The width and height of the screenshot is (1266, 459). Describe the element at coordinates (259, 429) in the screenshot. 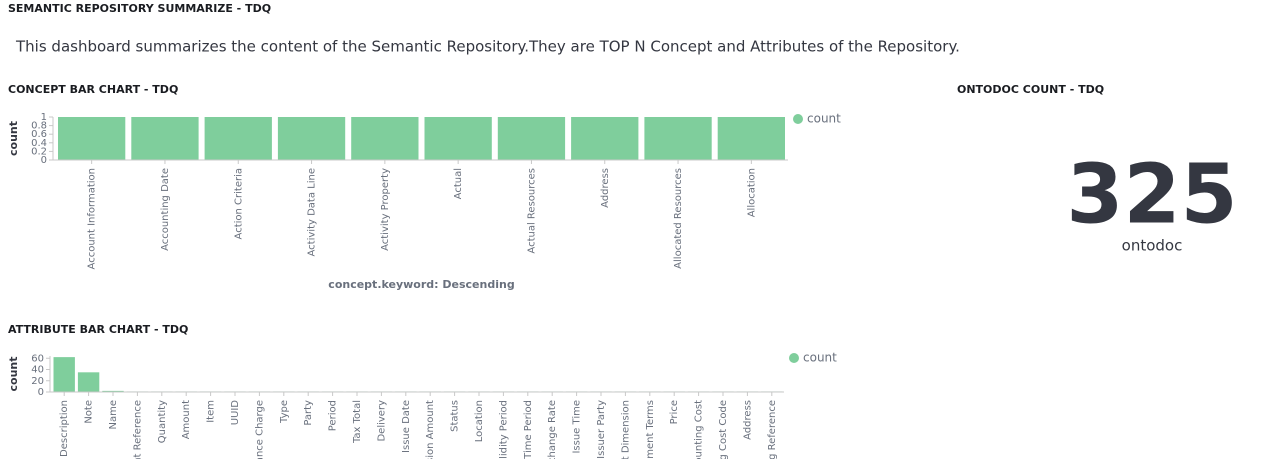

I see `x-tick-label: wance Charge` at that location.